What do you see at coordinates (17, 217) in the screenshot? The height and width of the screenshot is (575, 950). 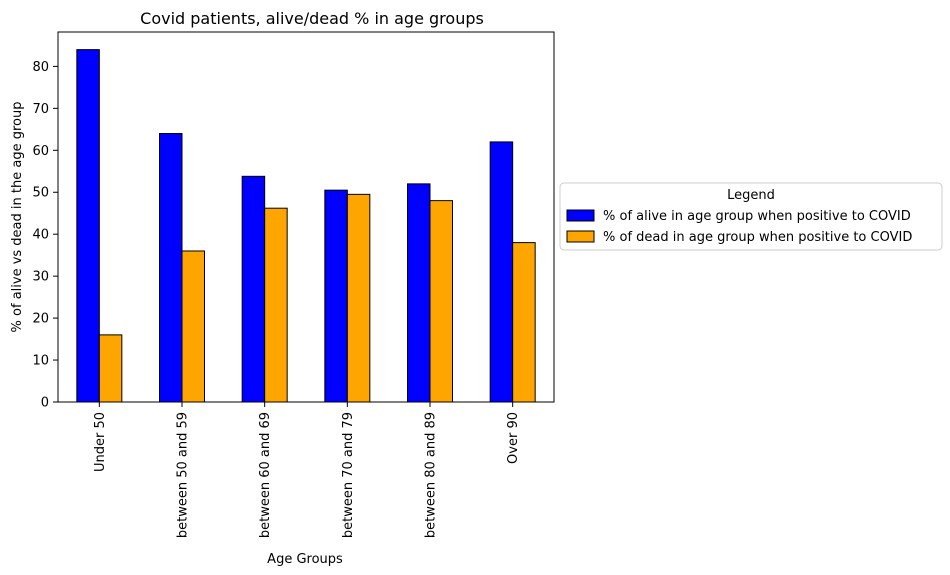 I see `y-axis-label: % of alive vs dead in the age group` at bounding box center [17, 217].